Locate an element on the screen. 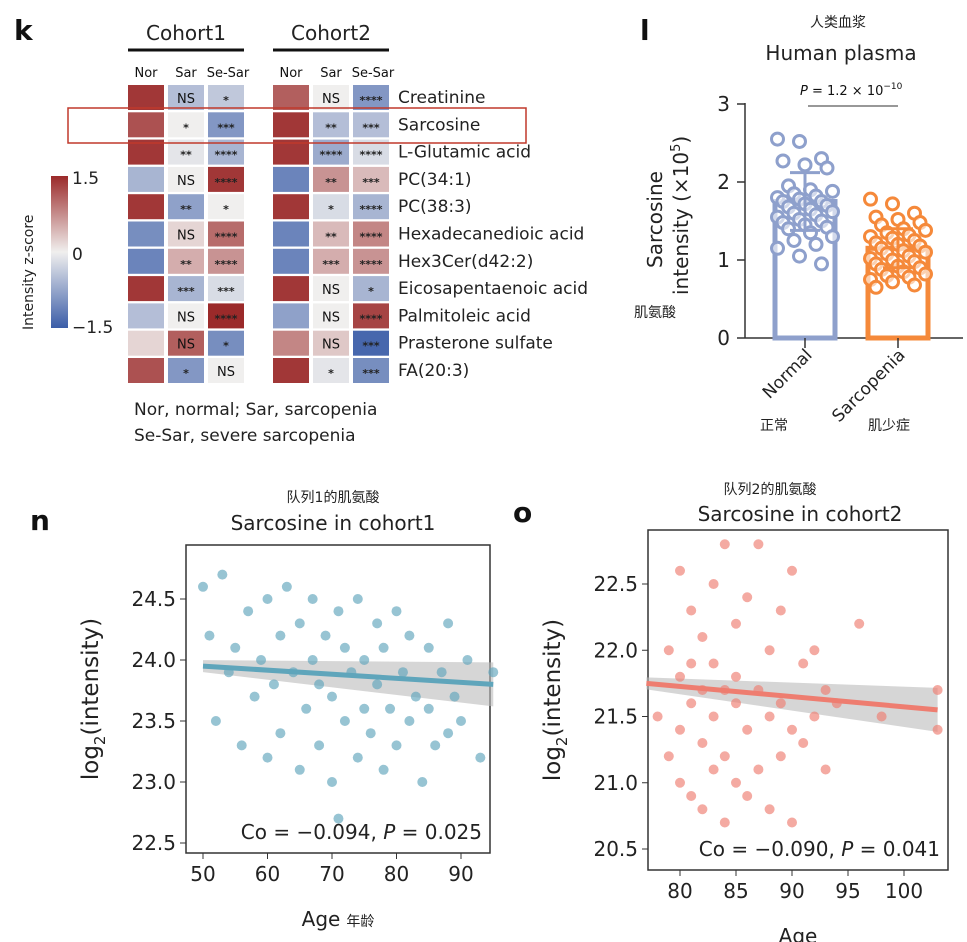  group-header-1: Cohort1 is located at coordinates (186, 33).